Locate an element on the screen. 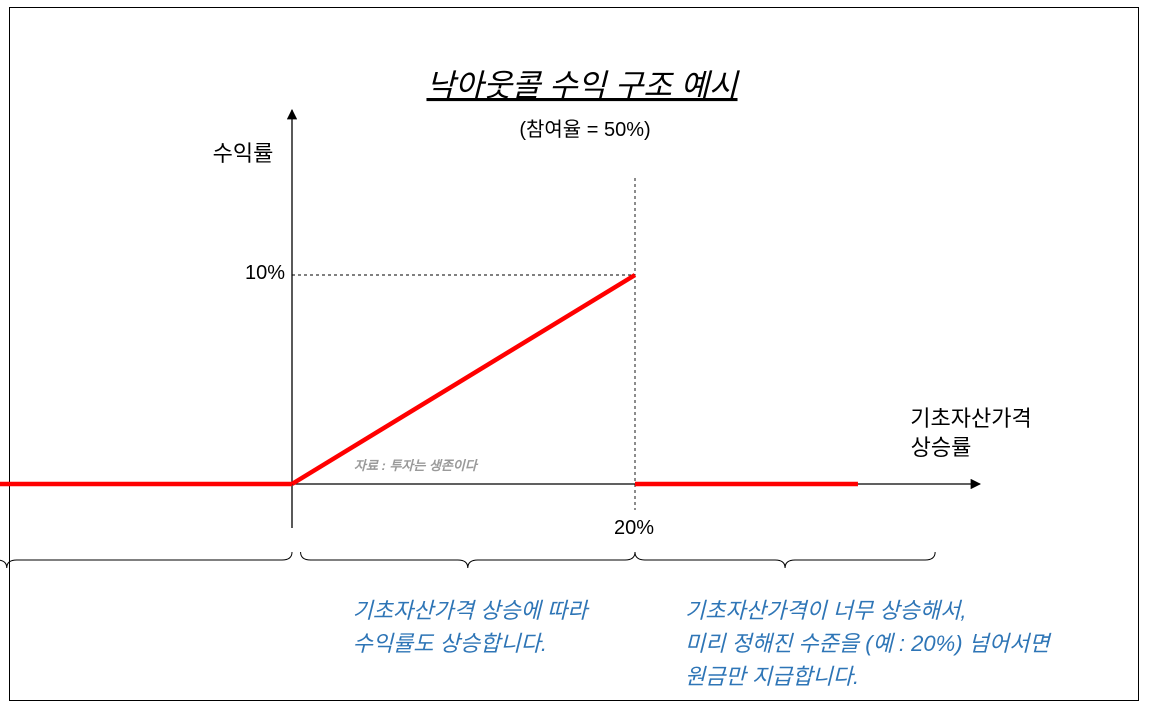 Image resolution: width=1150 pixels, height=712 pixels. chart-subtitle: (참여율 = 50%) is located at coordinates (584, 129).